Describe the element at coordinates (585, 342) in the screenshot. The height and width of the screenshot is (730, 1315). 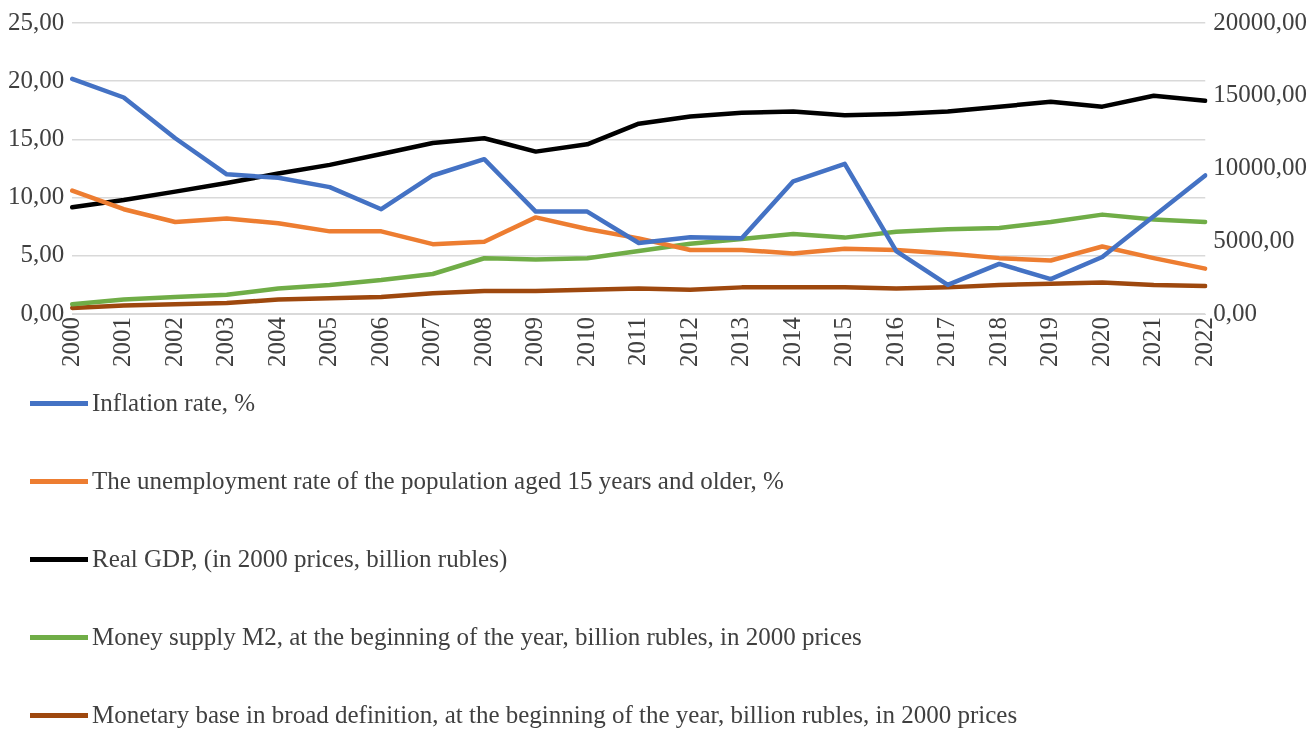
I see `x-tick-label: 2010` at that location.